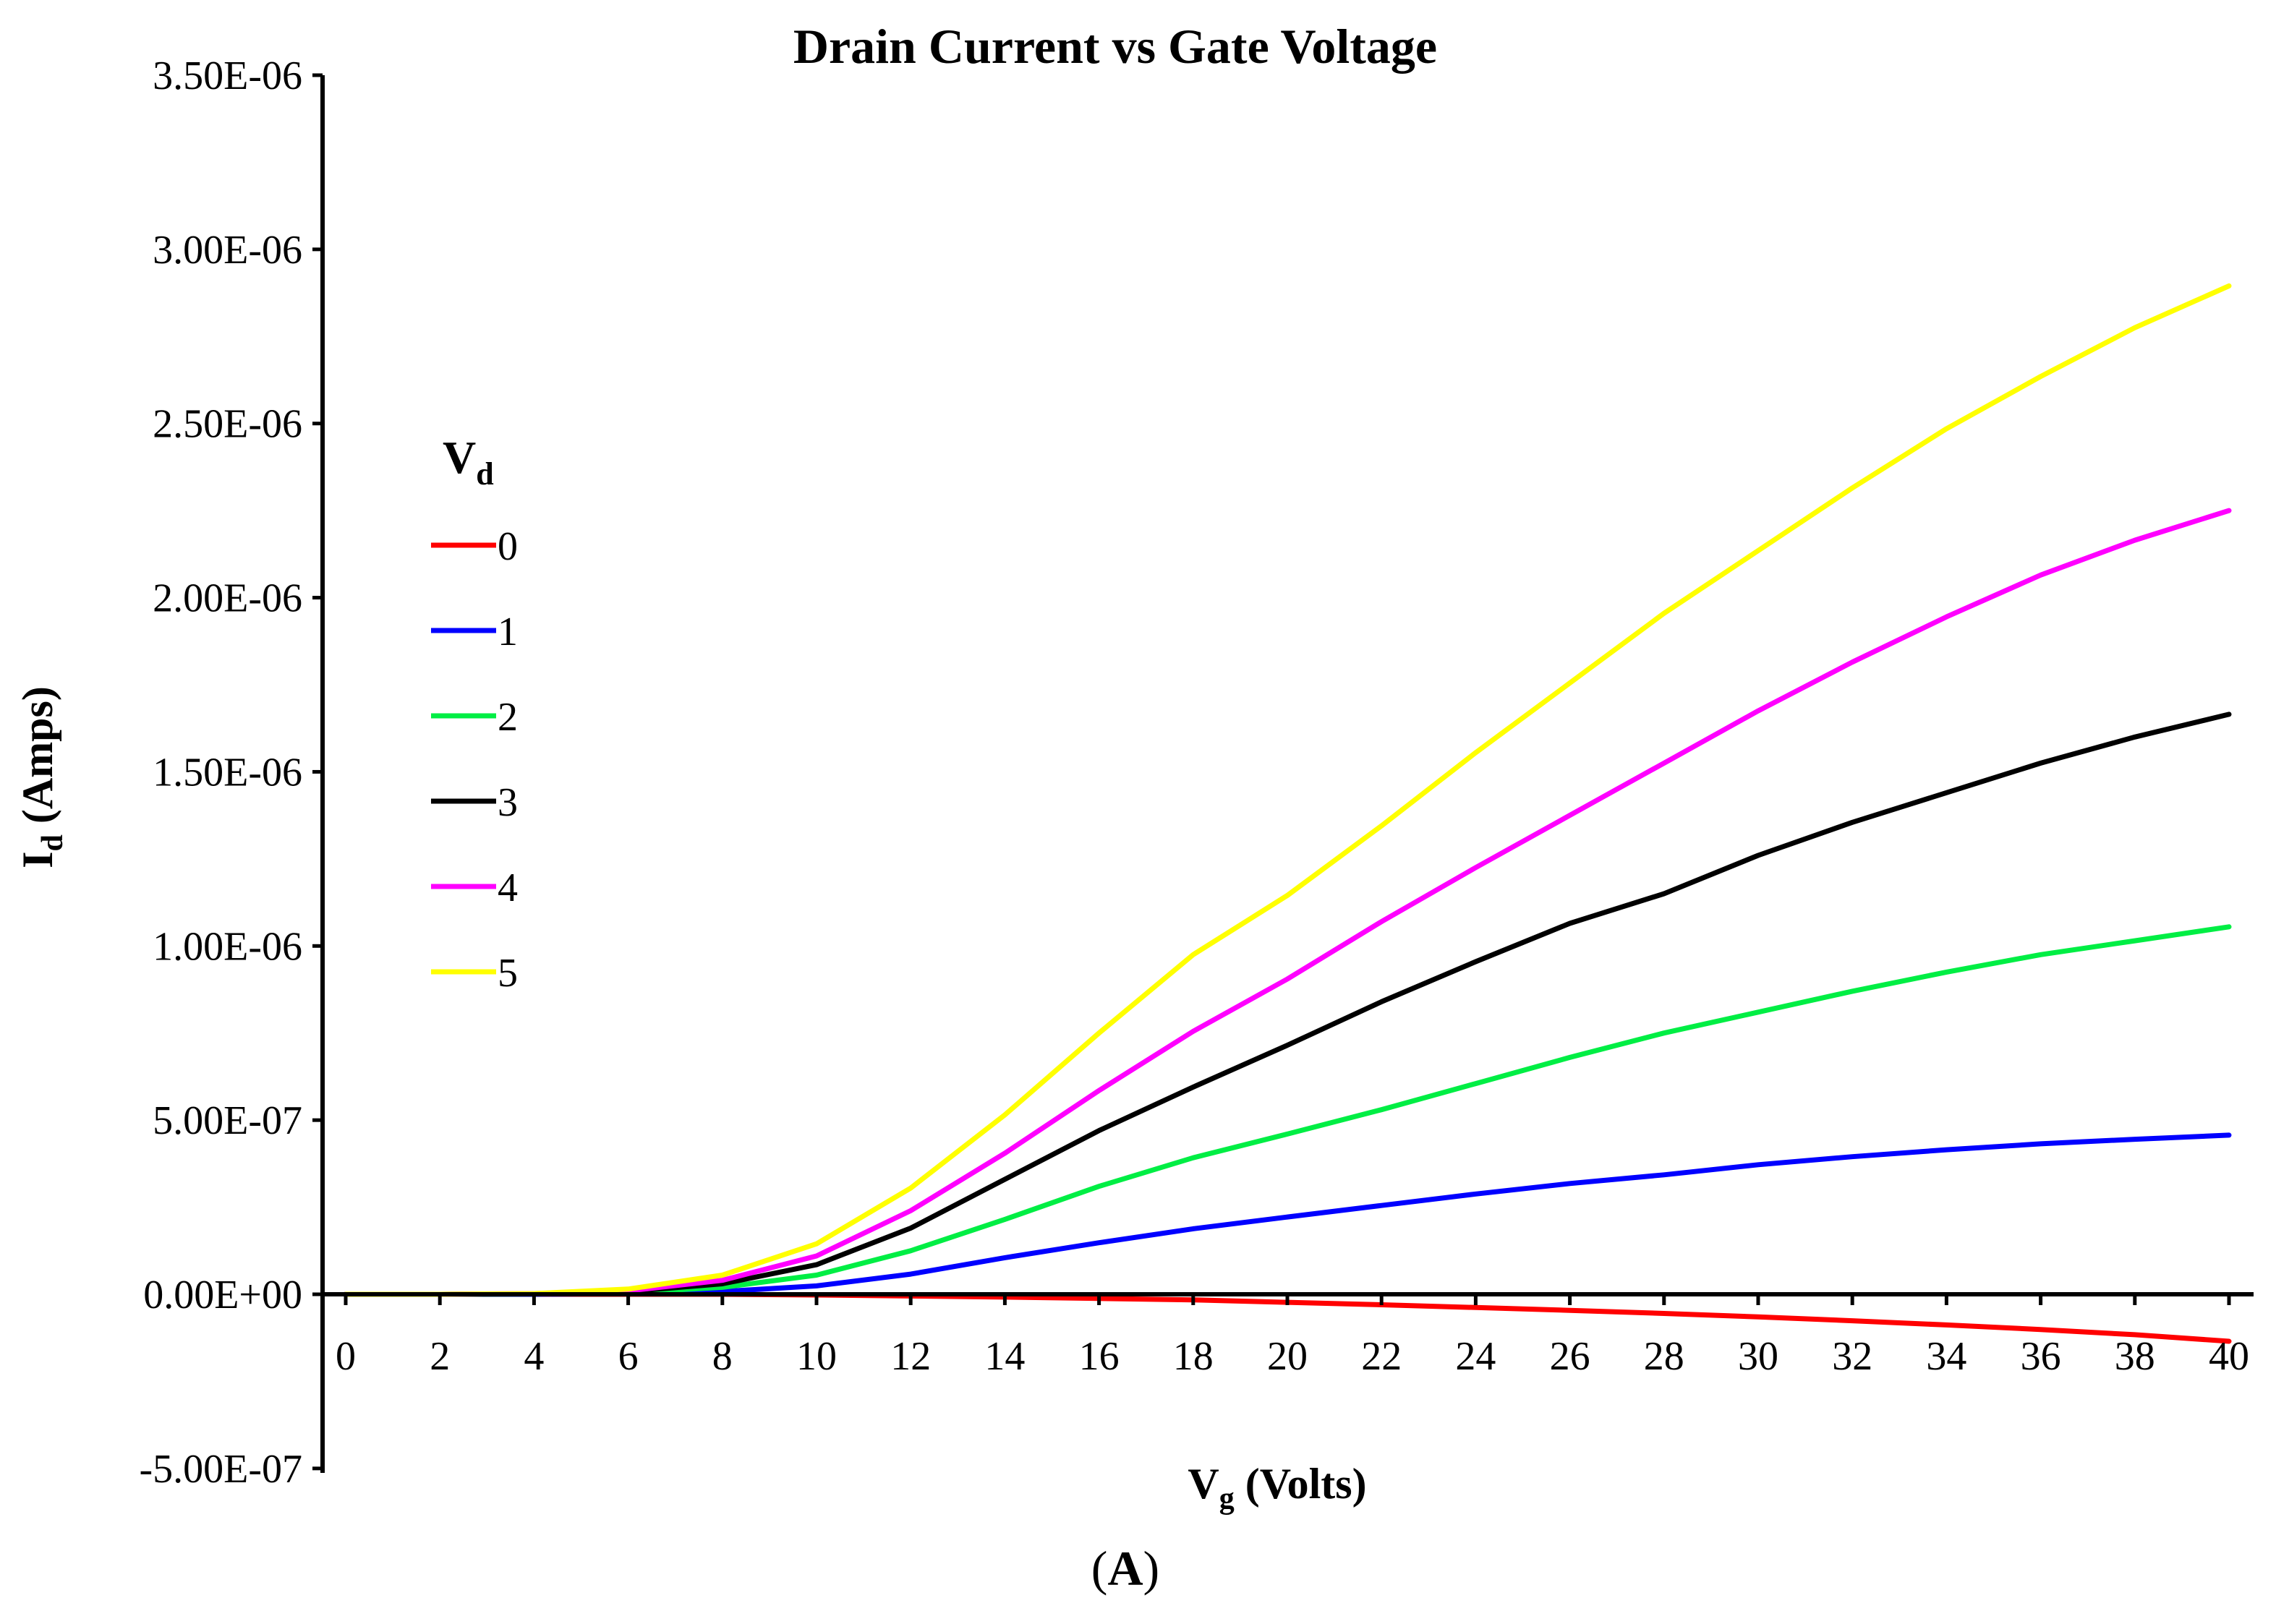 The width and height of the screenshot is (2276, 1624). I want to click on legend-label: 3, so click(508, 802).